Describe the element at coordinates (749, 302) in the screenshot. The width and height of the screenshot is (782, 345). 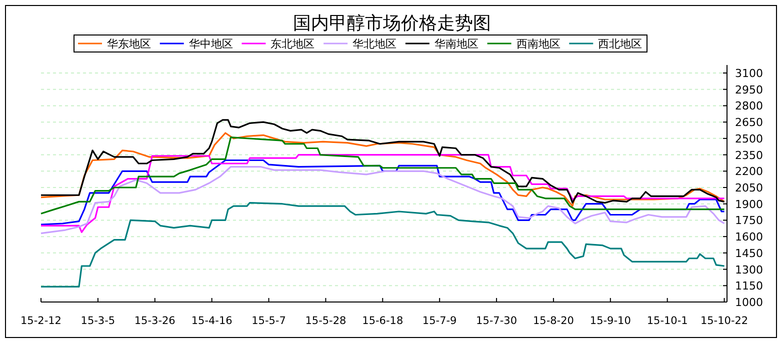
I see `y-tick-label: 1000` at that location.